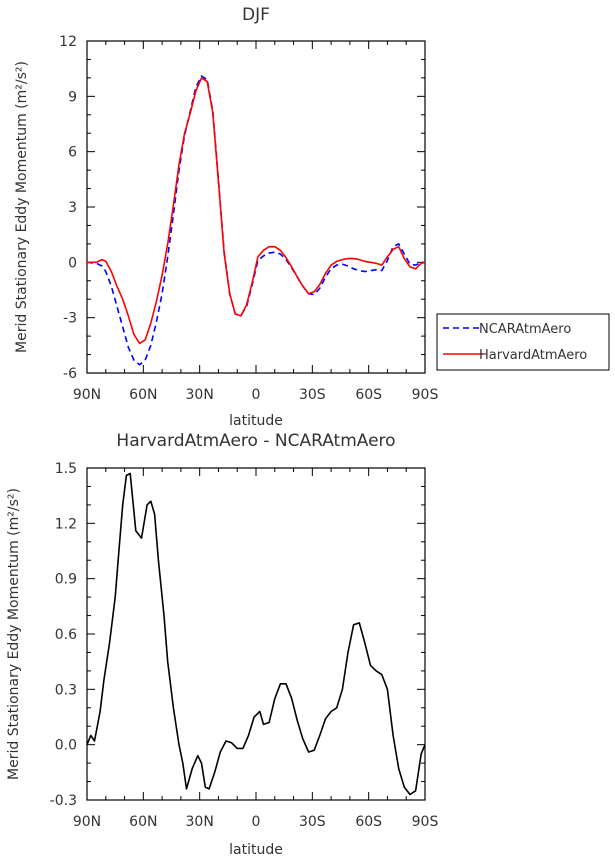  Describe the element at coordinates (72, 263) in the screenshot. I see `y-tick-label: 0` at that location.